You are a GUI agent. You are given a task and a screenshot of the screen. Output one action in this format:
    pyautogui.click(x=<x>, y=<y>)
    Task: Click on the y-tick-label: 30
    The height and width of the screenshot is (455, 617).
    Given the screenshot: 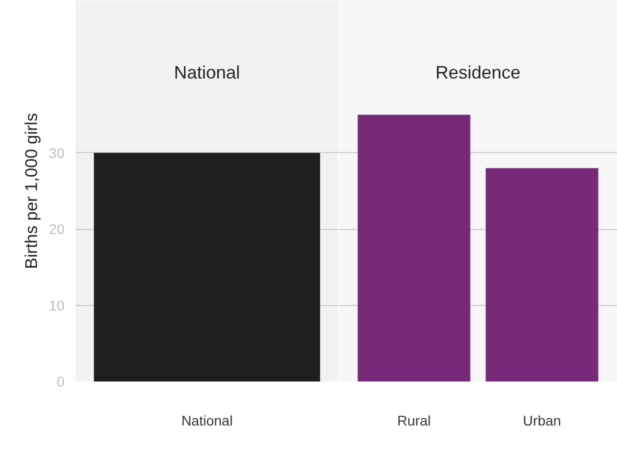 What is the action you would take?
    pyautogui.click(x=56, y=152)
    